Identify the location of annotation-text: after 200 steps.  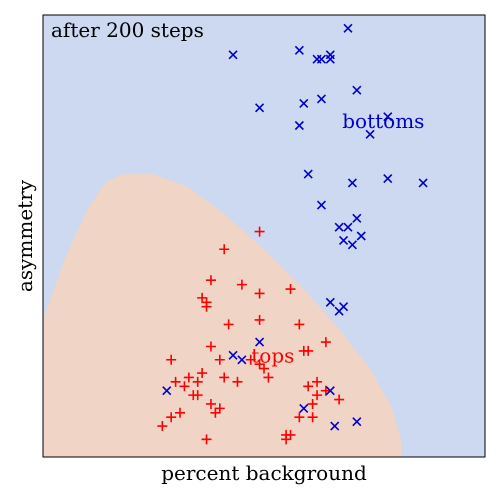
(127, 30).